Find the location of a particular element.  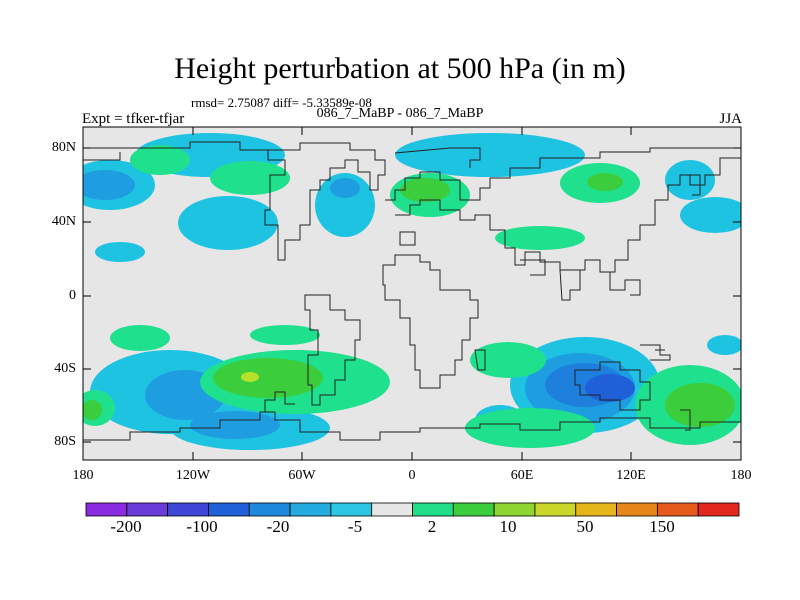

lon-label-0: 0 is located at coordinates (412, 475).